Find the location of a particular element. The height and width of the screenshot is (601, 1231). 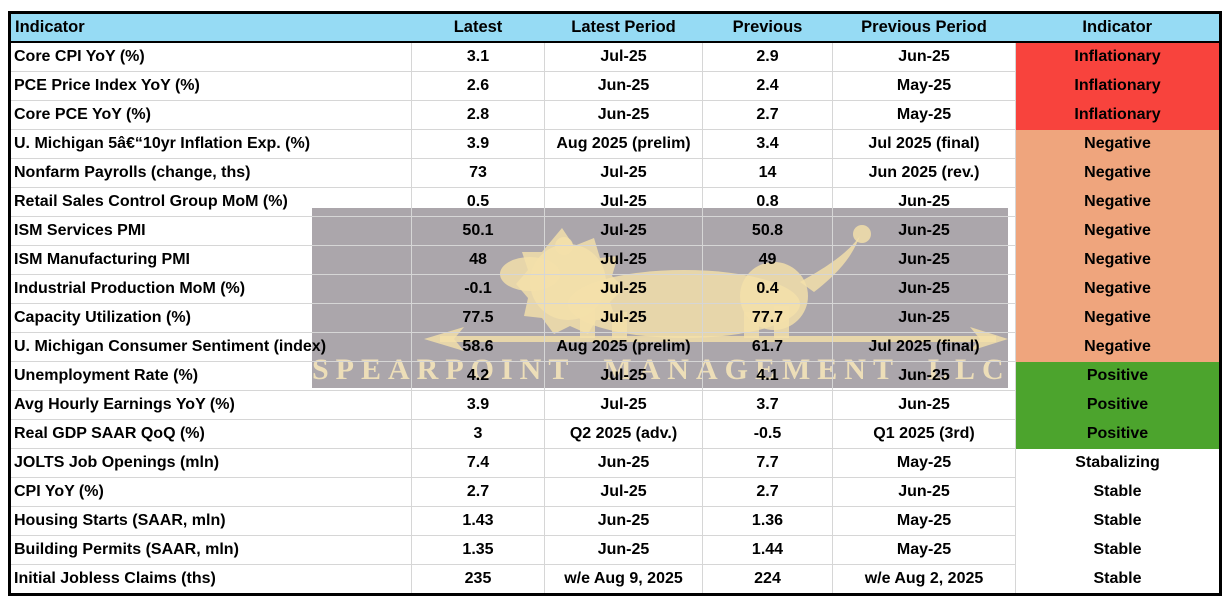

latest-value-cell: 73 is located at coordinates (478, 173).